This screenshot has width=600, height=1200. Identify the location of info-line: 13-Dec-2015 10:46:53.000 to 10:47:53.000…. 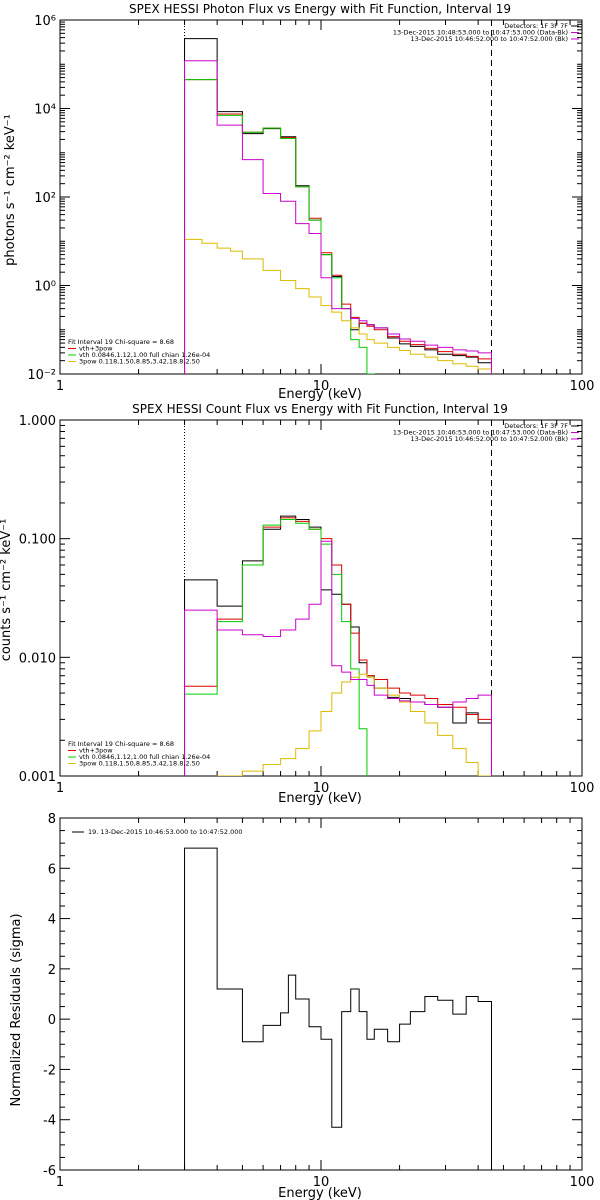
(480, 433).